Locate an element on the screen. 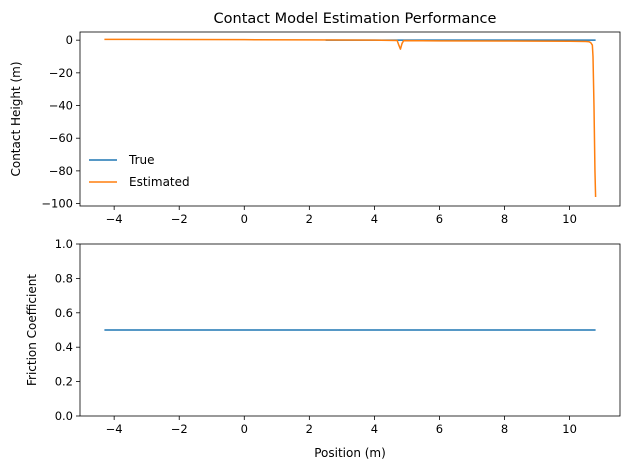 Image resolution: width=630 pixels, height=469 pixels. x-axis-label-position: Position (m) is located at coordinates (350, 453).